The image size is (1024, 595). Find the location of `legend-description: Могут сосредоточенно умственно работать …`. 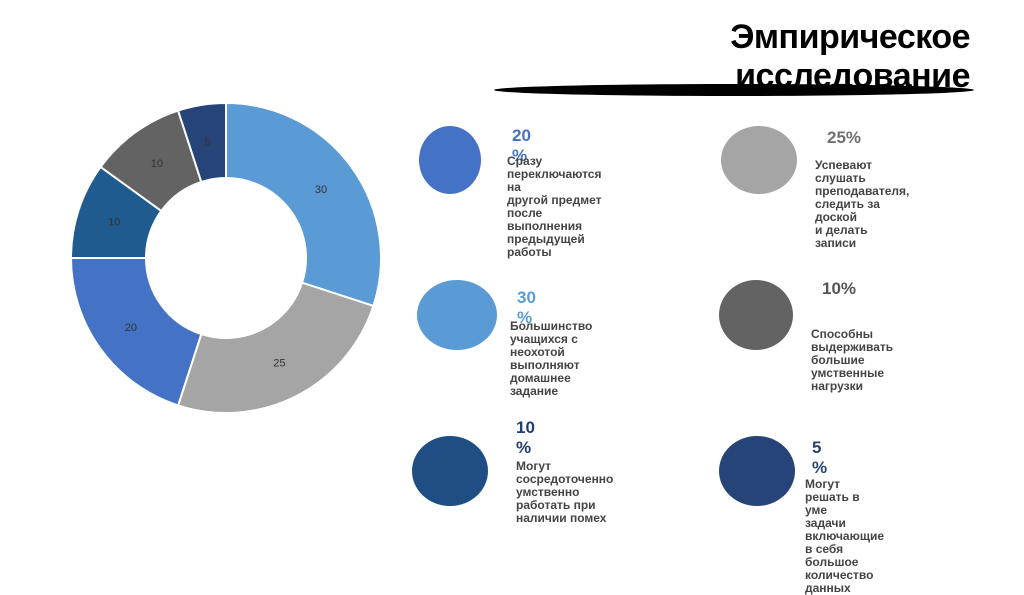

legend-description: Могут сосредоточенно умственно работать … is located at coordinates (565, 492).